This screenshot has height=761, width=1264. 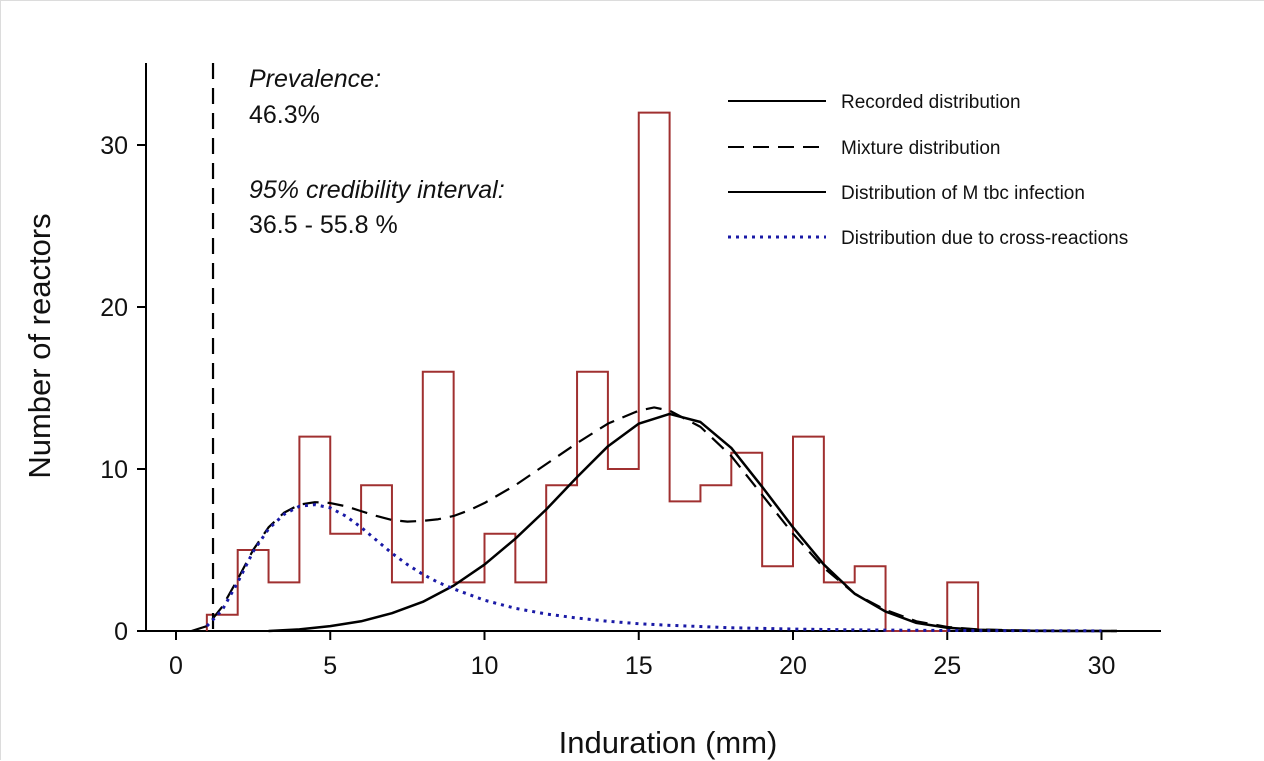 I want to click on x-tick-label: 25, so click(x=947, y=666).